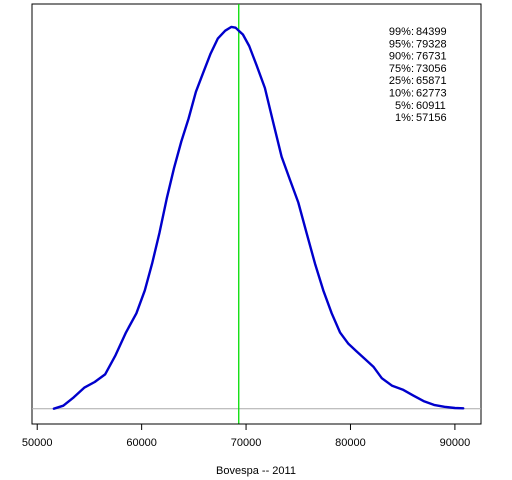 The width and height of the screenshot is (512, 480). Describe the element at coordinates (455, 443) in the screenshot. I see `x-tick-label: 90000` at that location.